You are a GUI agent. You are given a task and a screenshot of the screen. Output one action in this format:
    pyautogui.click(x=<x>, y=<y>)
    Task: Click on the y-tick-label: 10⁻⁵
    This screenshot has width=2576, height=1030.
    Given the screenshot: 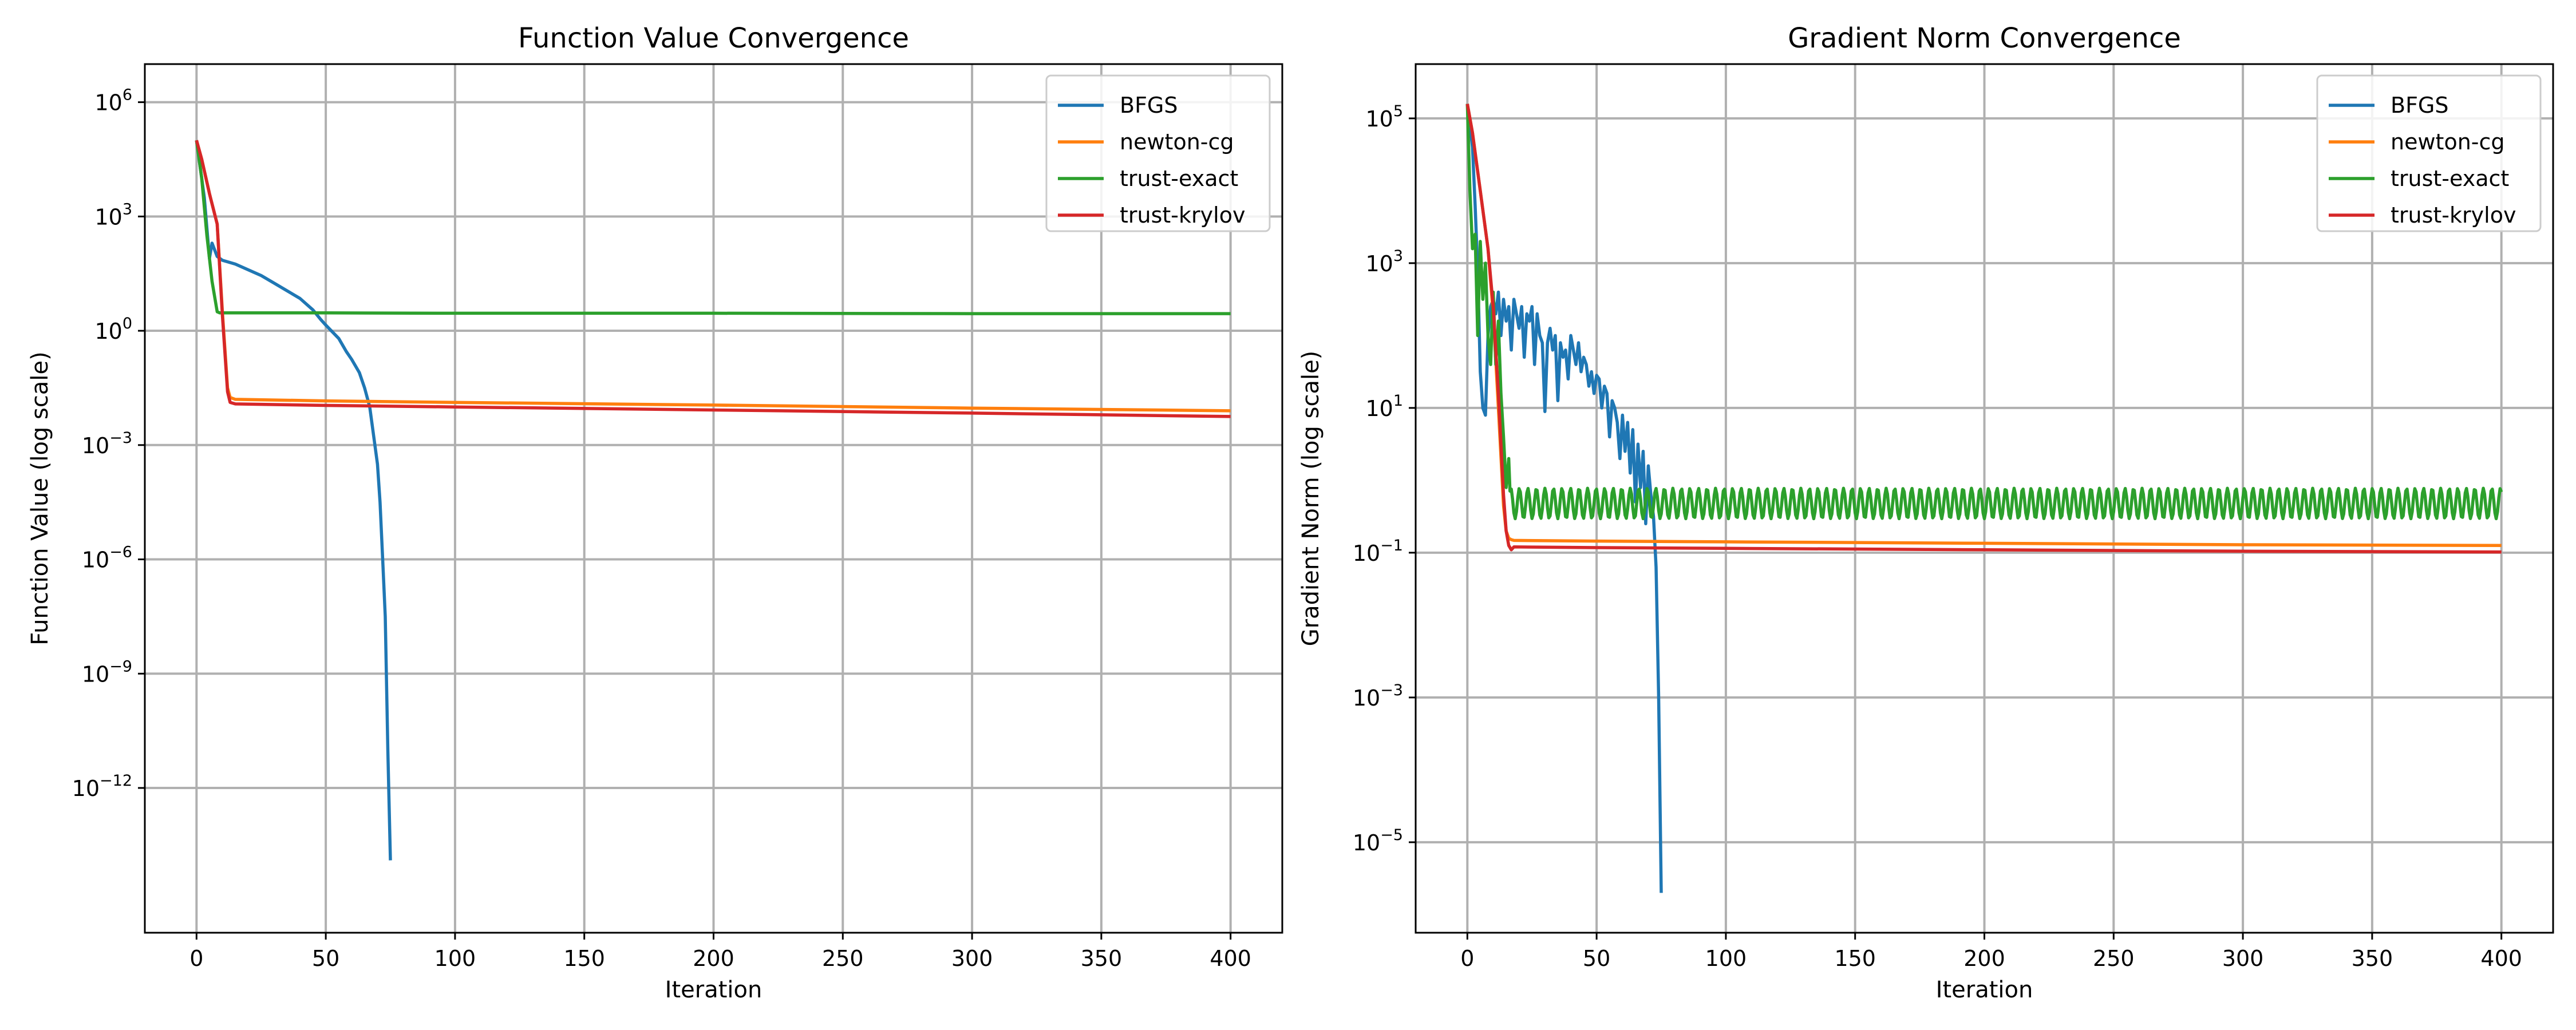 What is the action you would take?
    pyautogui.click(x=1378, y=840)
    